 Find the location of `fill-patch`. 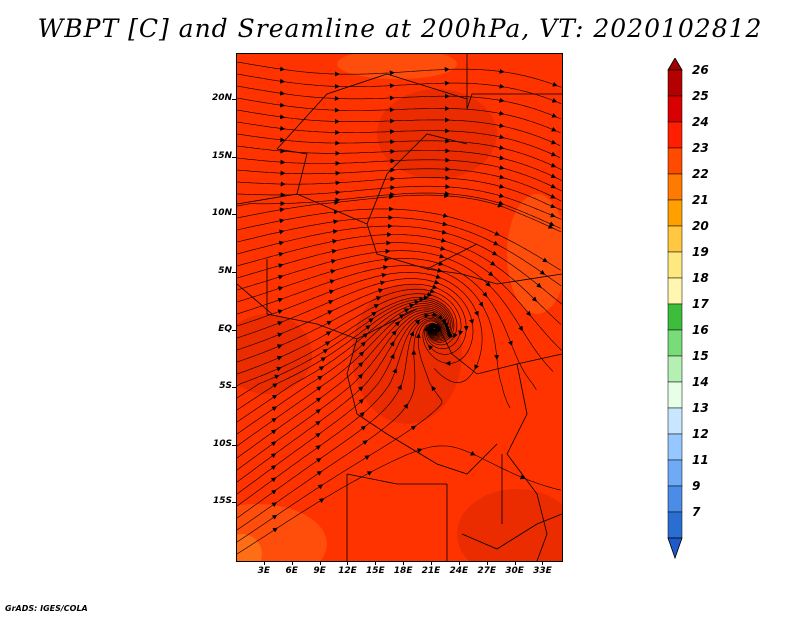

fill-patch is located at coordinates (437, 134).